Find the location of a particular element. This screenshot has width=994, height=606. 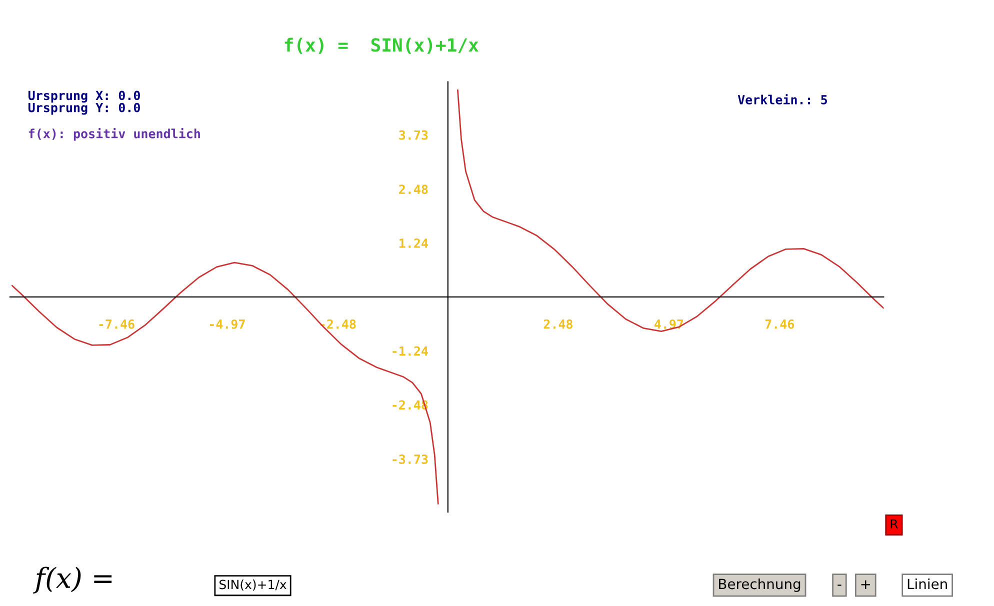

y-tick-label: -3.73 is located at coordinates (410, 459).